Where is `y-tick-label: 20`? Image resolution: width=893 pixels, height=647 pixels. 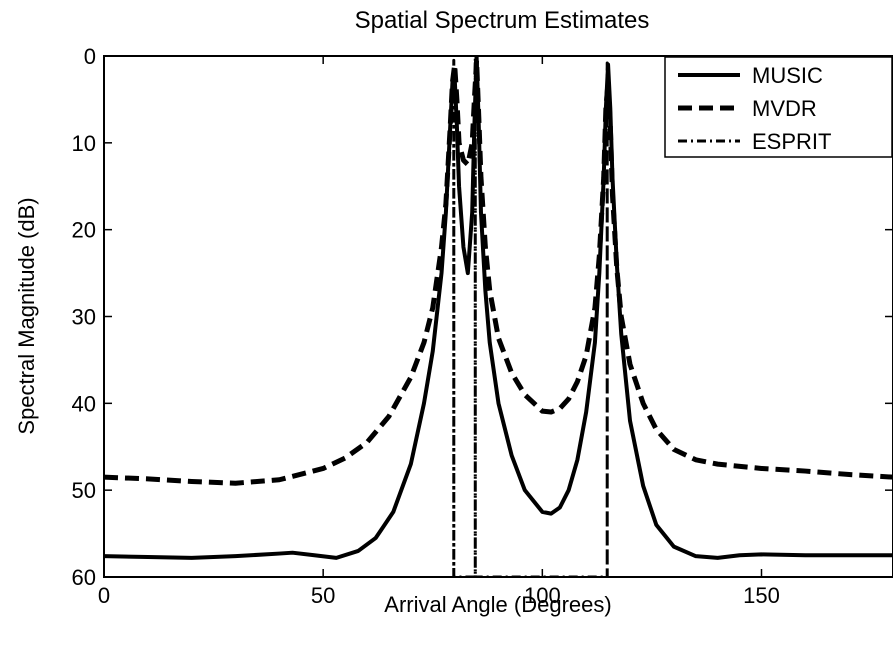 y-tick-label: 20 is located at coordinates (84, 230).